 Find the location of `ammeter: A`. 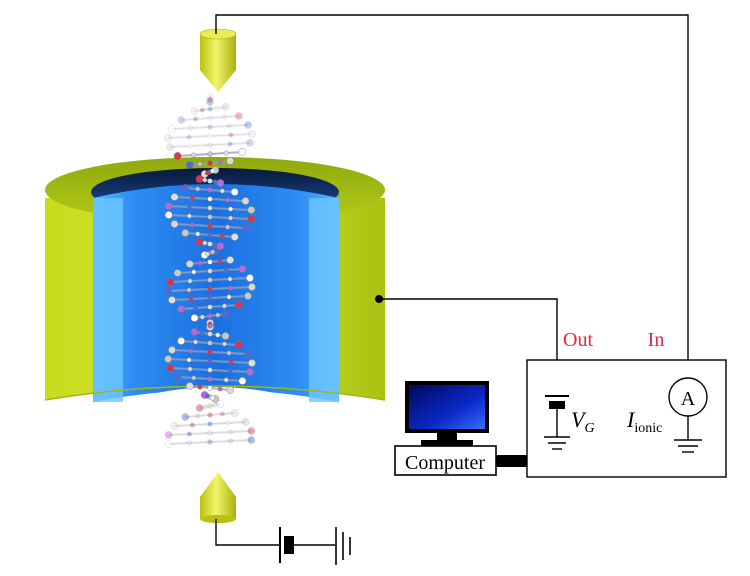

ammeter: A is located at coordinates (688, 415).